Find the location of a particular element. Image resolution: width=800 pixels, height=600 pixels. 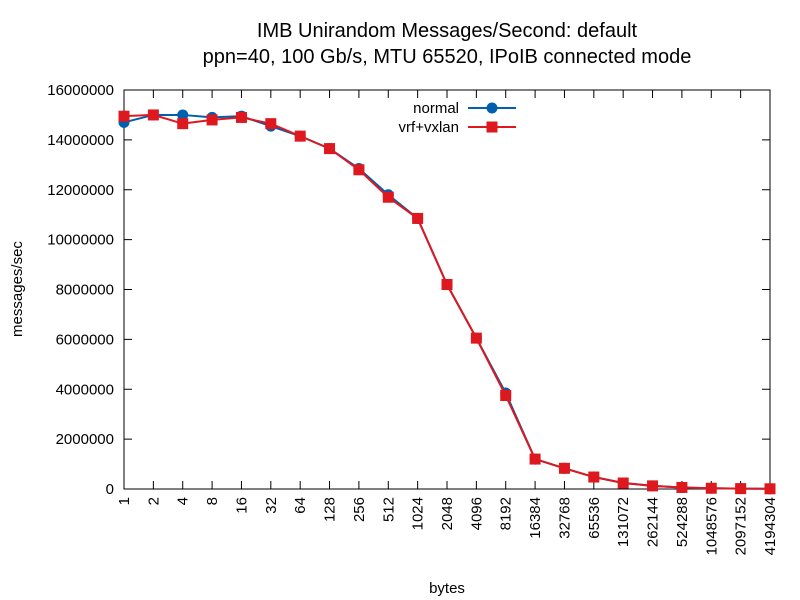

y-tick-label: 0 is located at coordinates (110, 489).